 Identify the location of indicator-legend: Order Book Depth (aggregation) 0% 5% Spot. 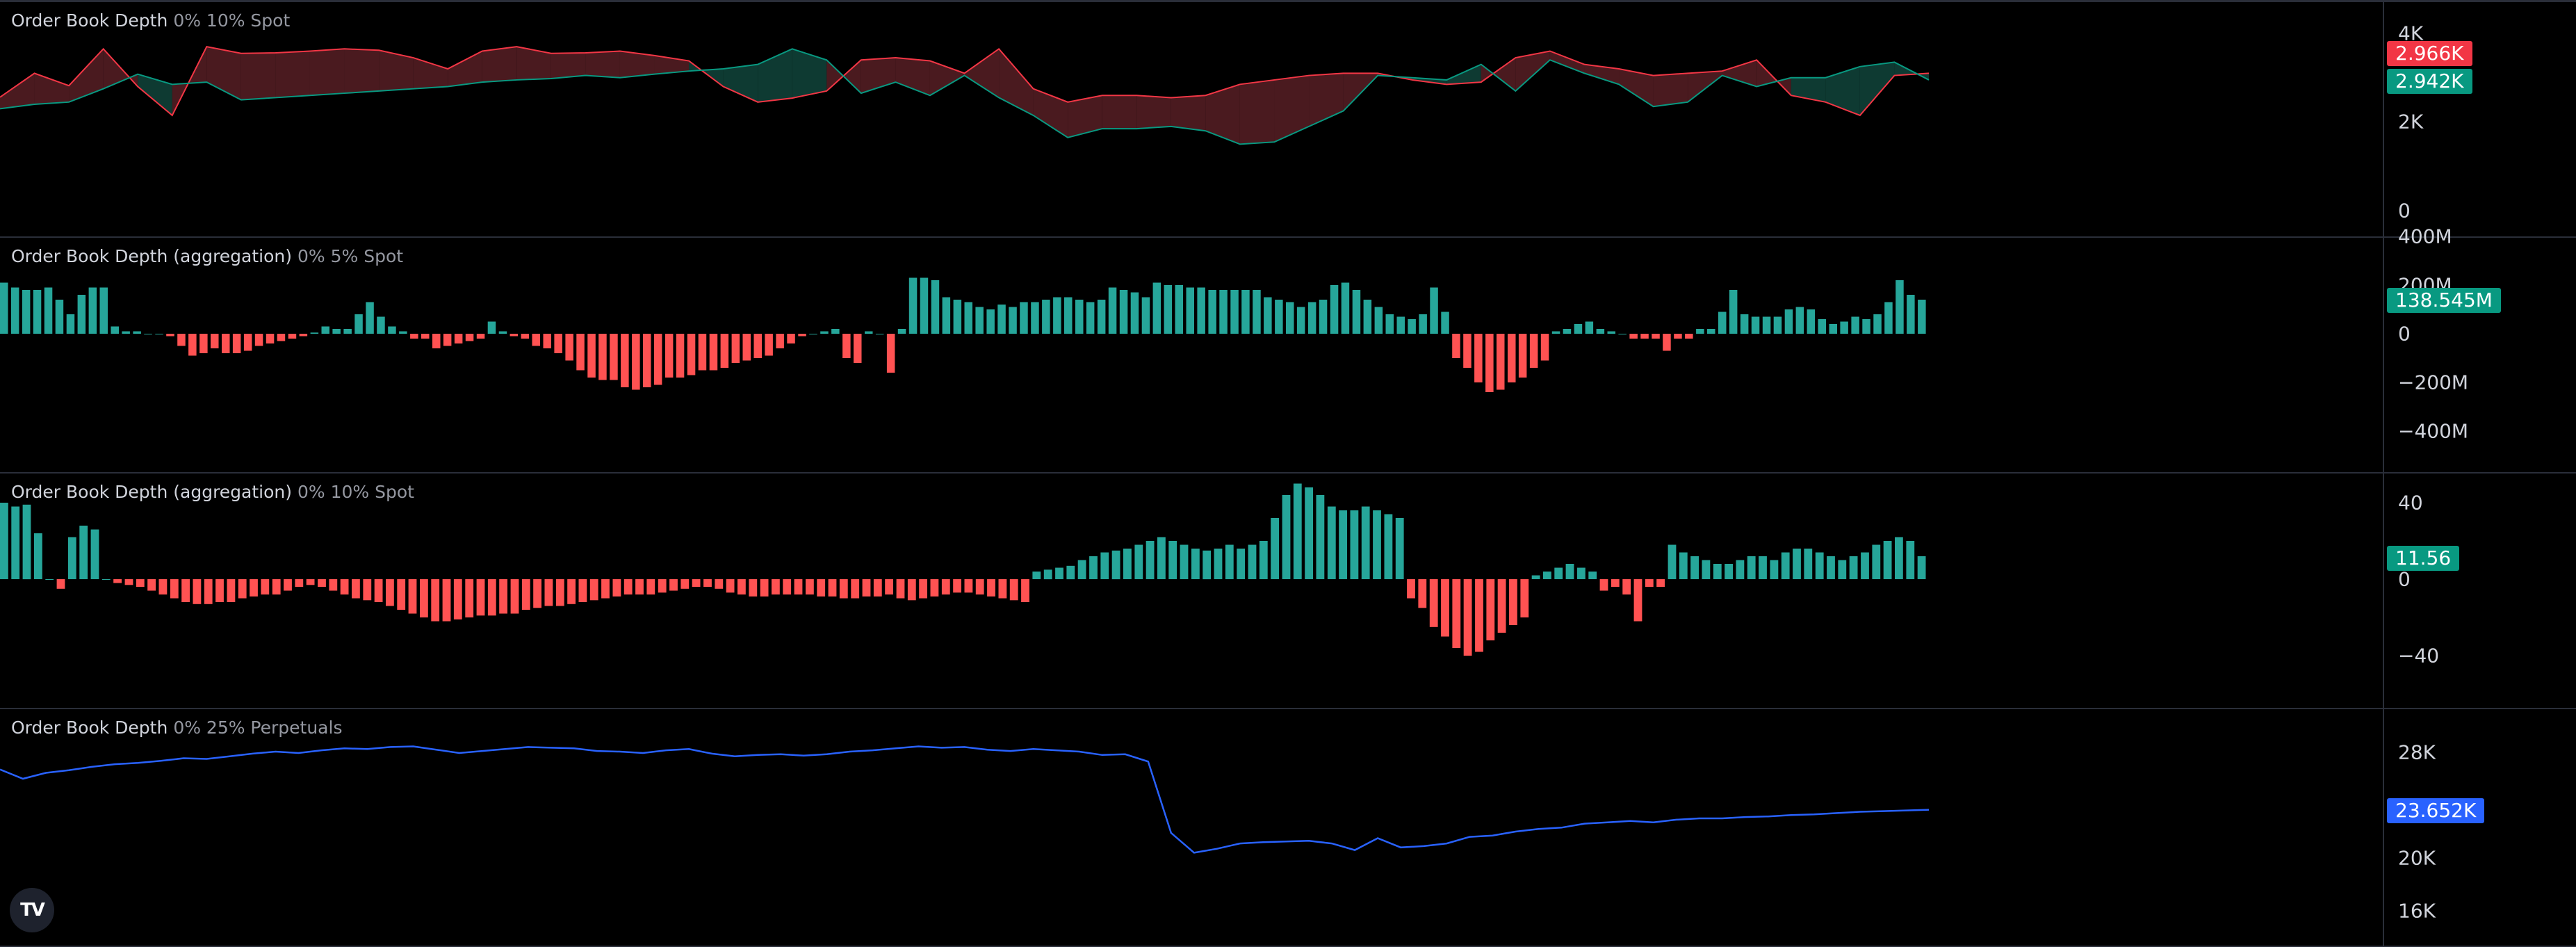
(207, 256).